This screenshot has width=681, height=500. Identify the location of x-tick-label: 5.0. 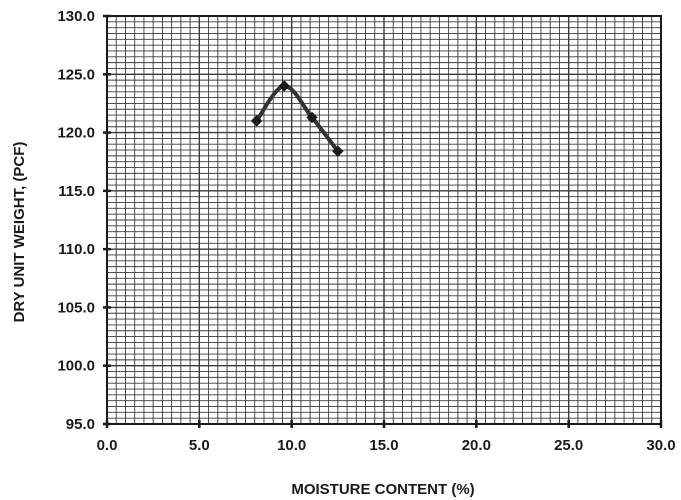
(199, 445).